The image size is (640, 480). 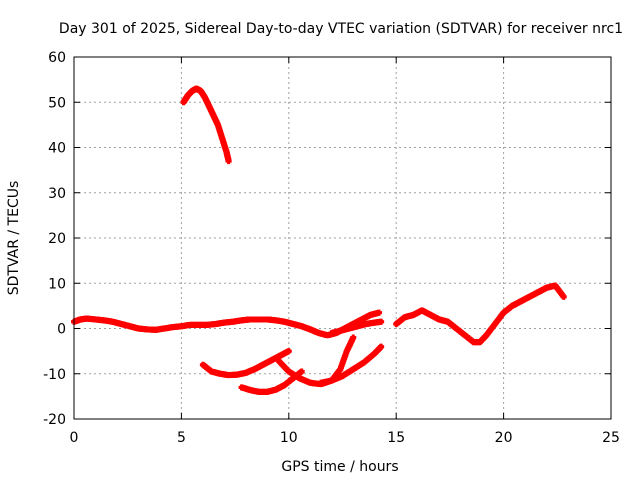 I want to click on y-tick-label: 20, so click(x=57, y=239).